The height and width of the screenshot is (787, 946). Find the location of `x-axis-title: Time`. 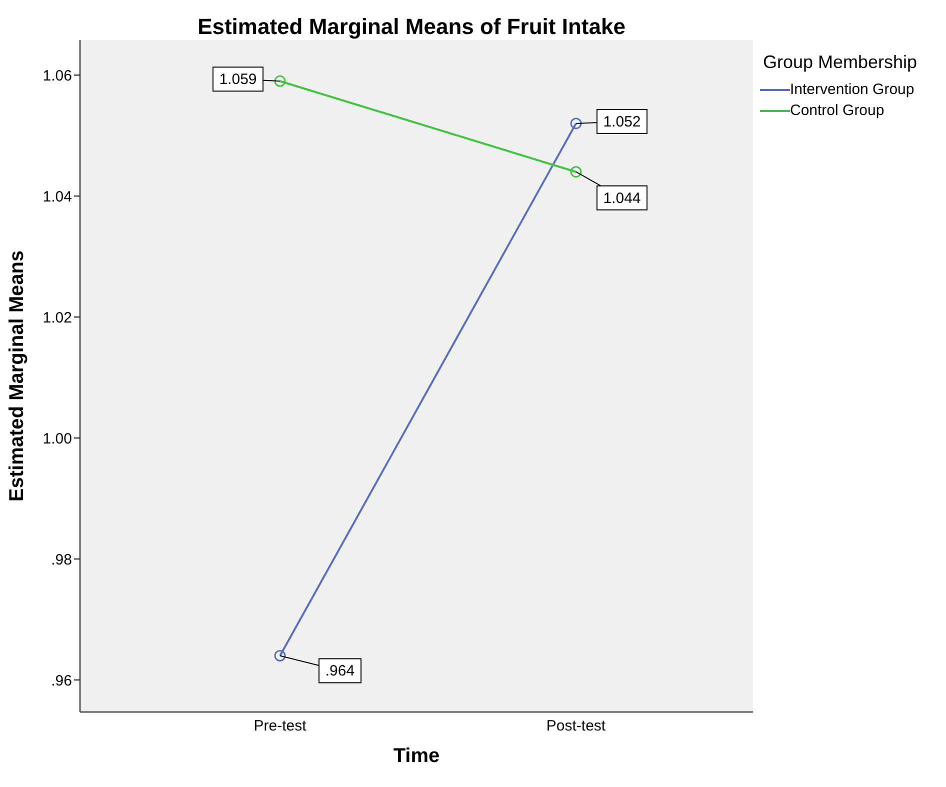

x-axis-title: Time is located at coordinates (416, 756).